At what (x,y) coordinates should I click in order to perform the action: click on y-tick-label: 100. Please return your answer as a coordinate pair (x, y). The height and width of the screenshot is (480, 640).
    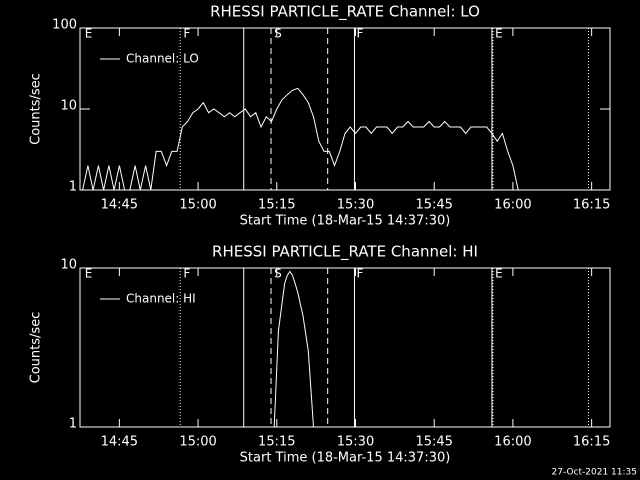
    Looking at the image, I should click on (64, 25).